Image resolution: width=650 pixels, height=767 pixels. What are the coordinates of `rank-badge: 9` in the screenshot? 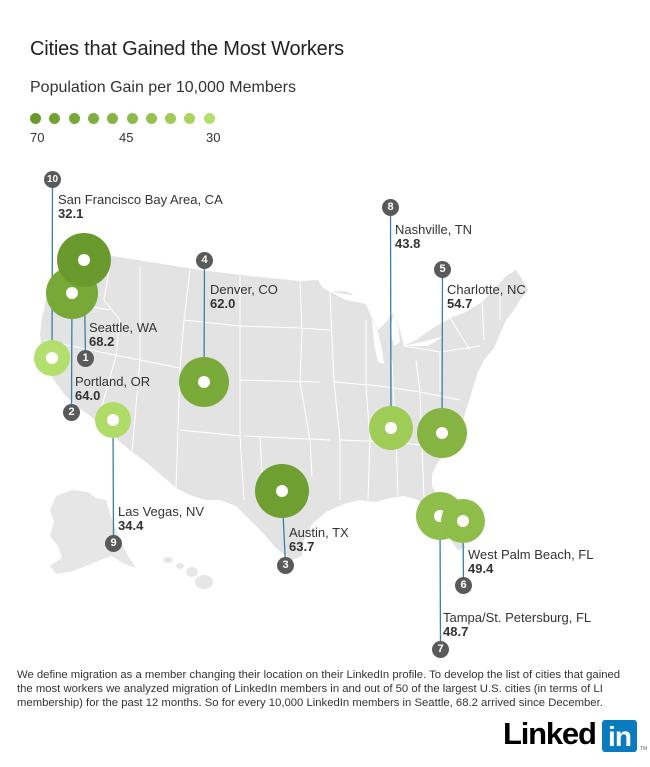 It's located at (113, 543).